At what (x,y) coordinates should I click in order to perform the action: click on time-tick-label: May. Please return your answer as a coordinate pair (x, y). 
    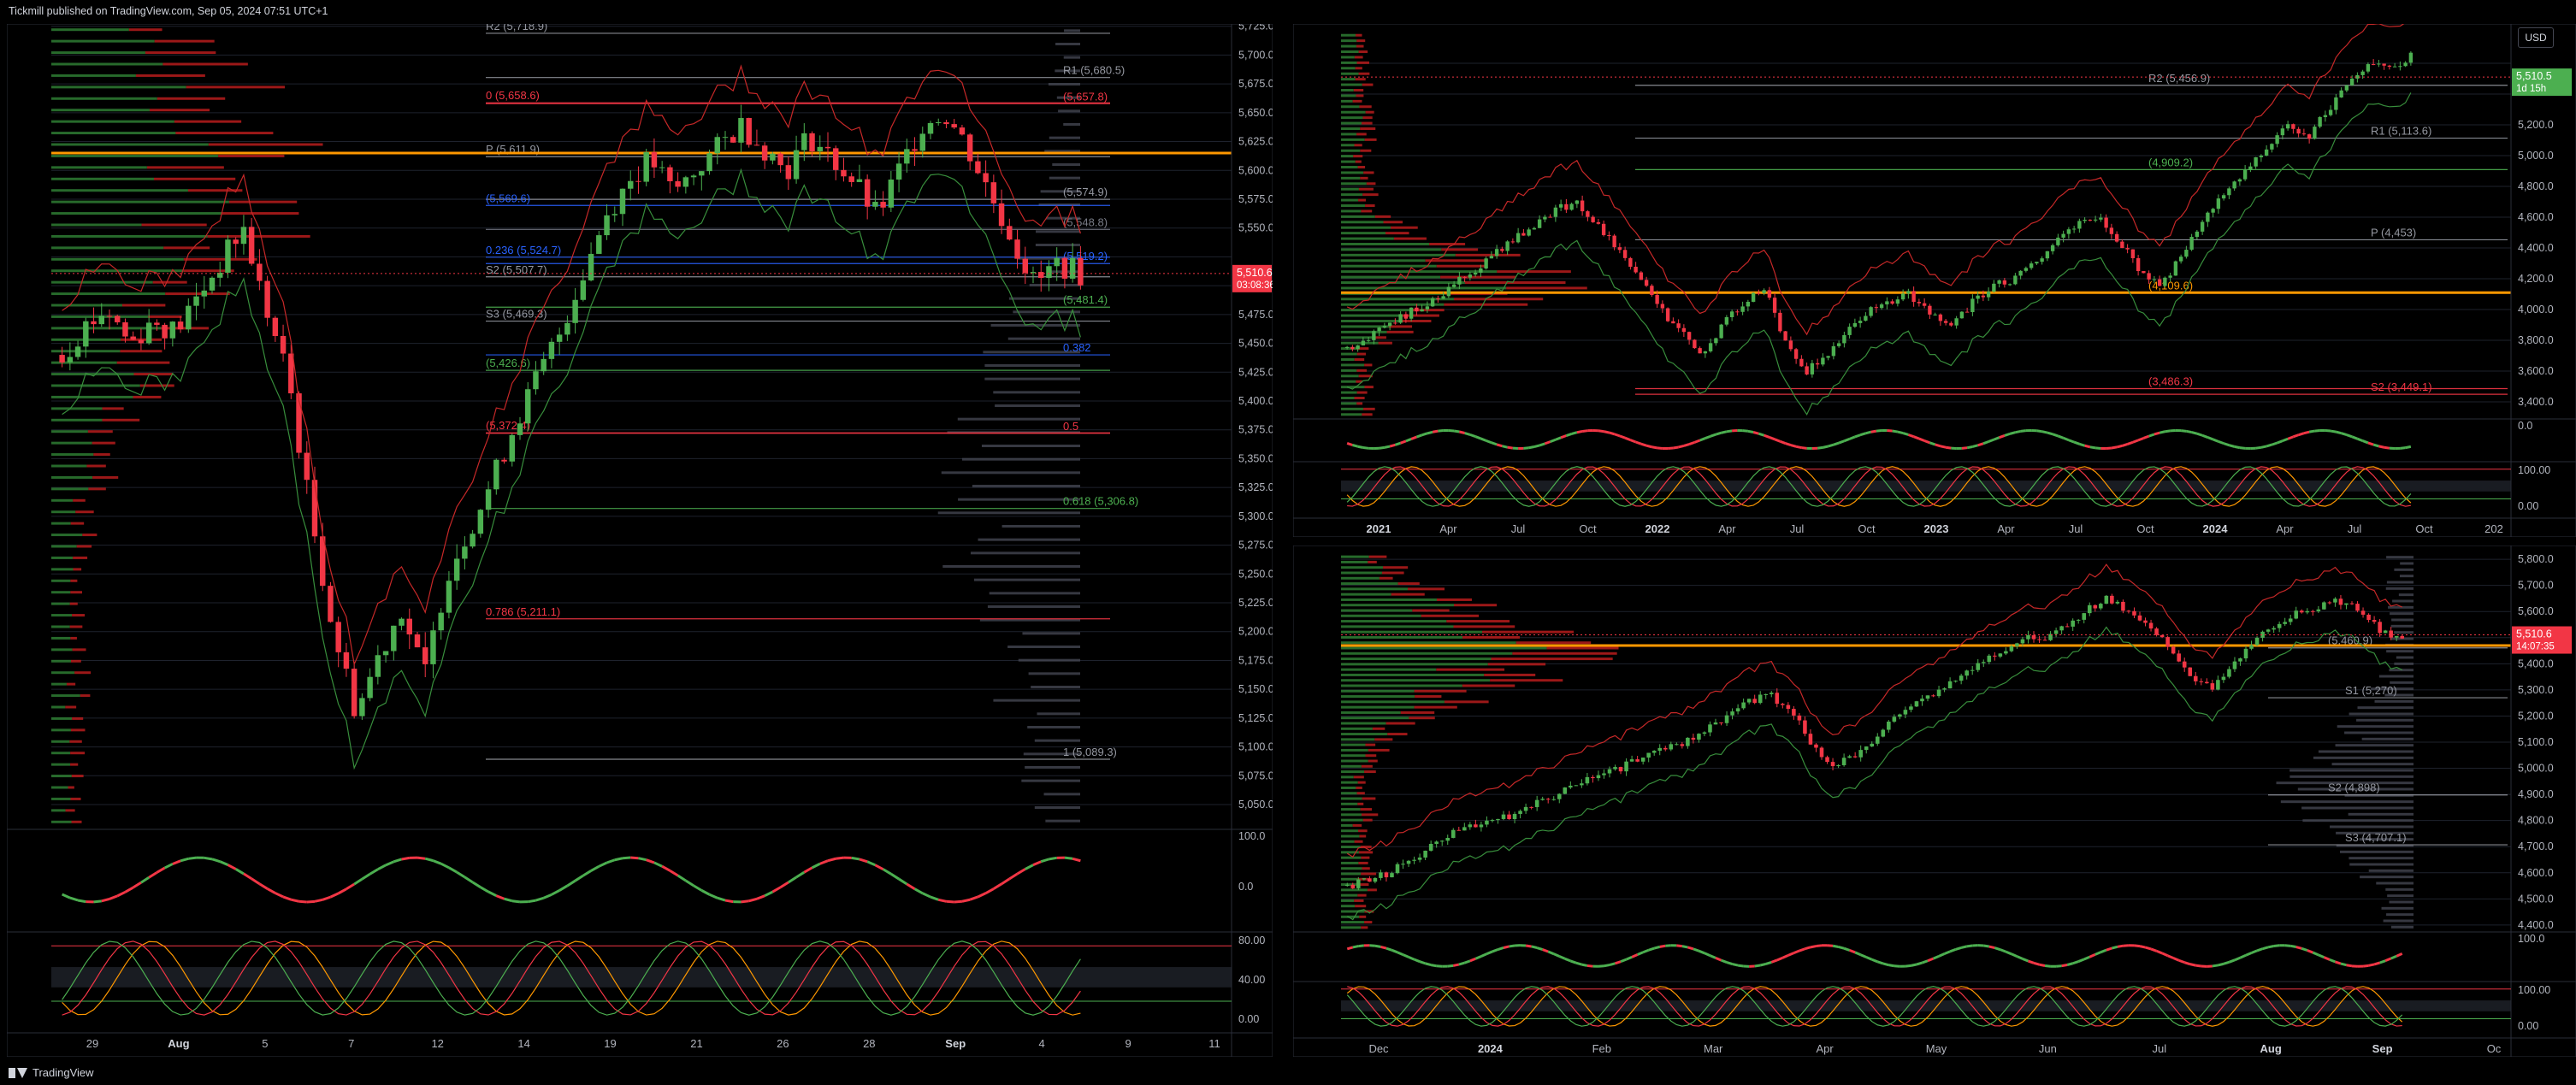
    Looking at the image, I should click on (1936, 1048).